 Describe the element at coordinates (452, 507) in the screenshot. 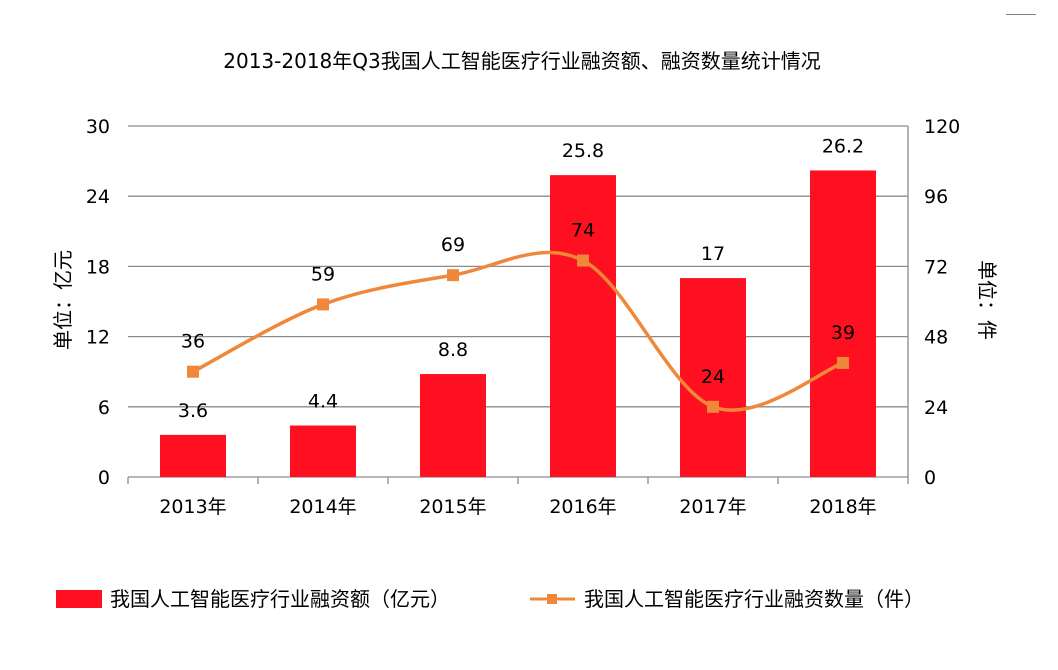

I see `x-tick-label: 2015年` at that location.